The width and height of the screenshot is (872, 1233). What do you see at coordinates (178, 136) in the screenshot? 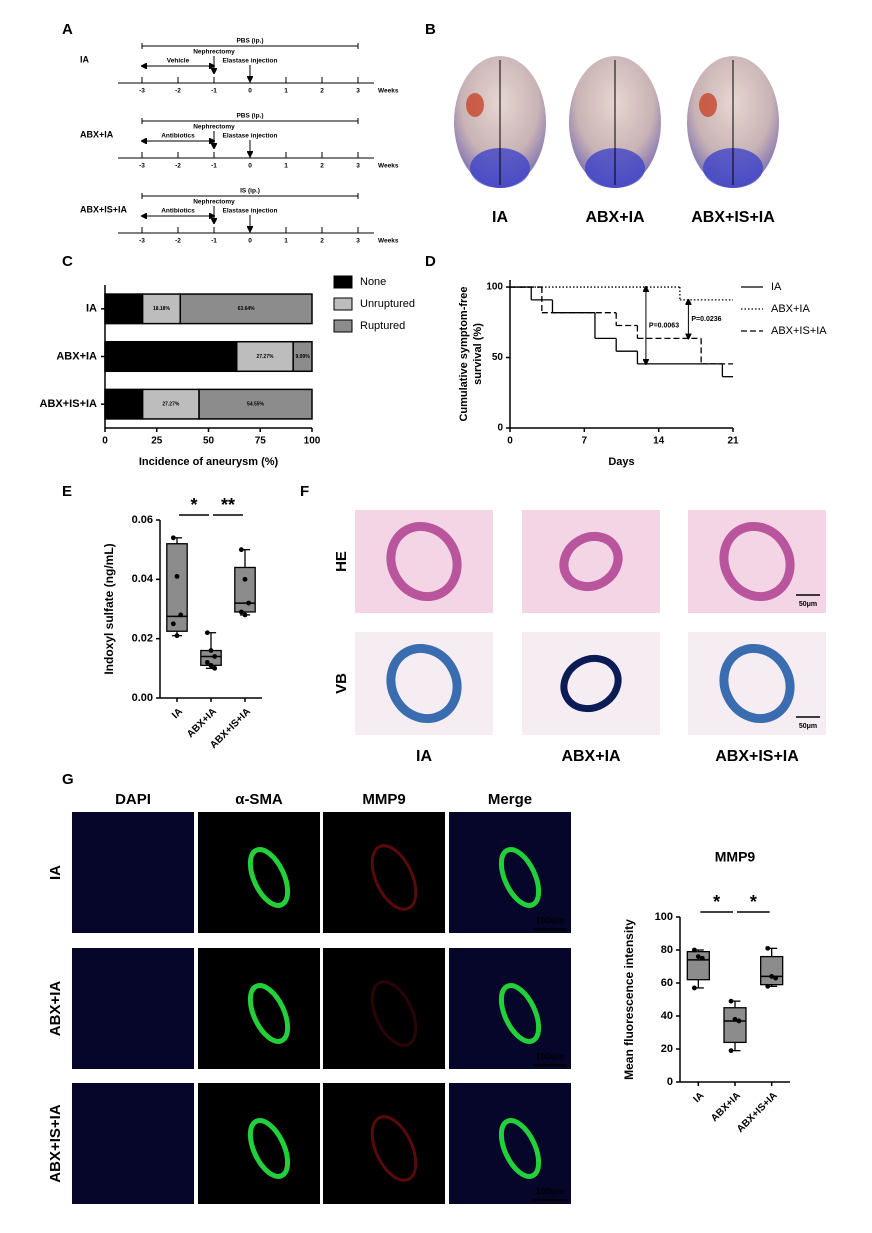
I see `pretreatment-label: Antibiotics` at bounding box center [178, 136].